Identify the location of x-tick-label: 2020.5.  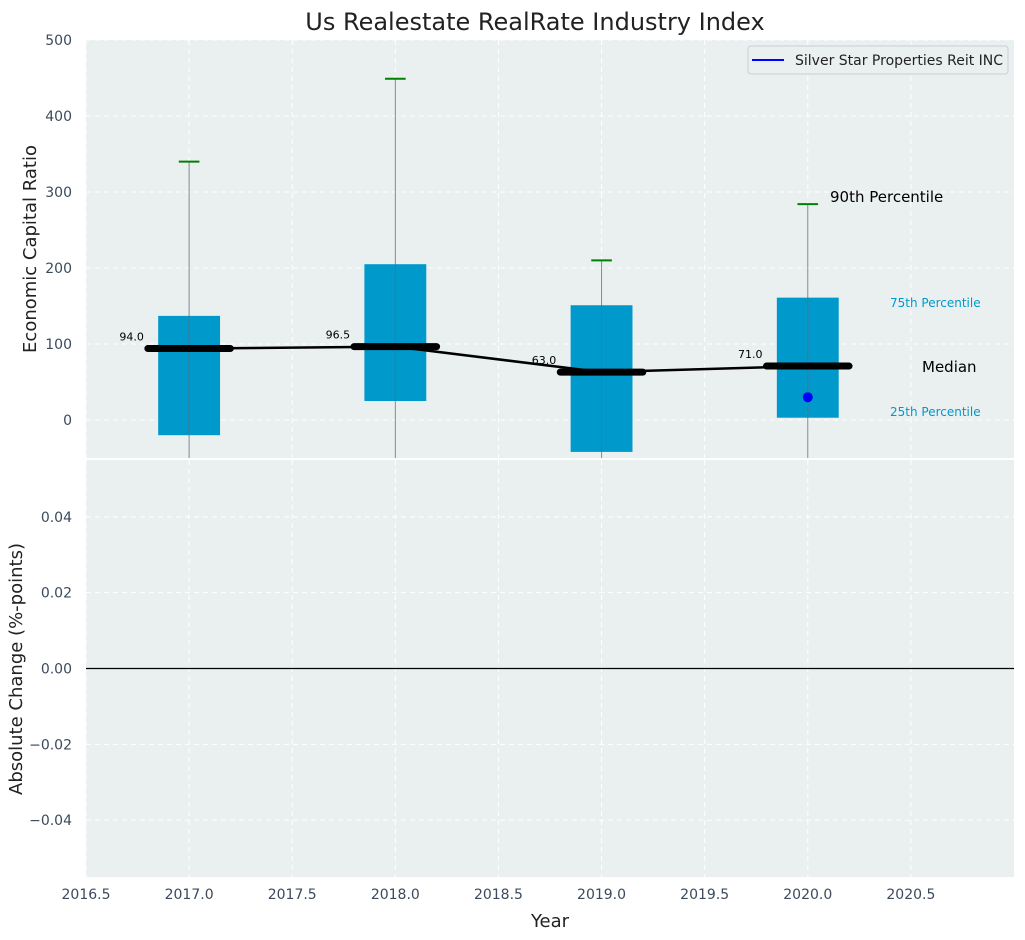
(910, 895).